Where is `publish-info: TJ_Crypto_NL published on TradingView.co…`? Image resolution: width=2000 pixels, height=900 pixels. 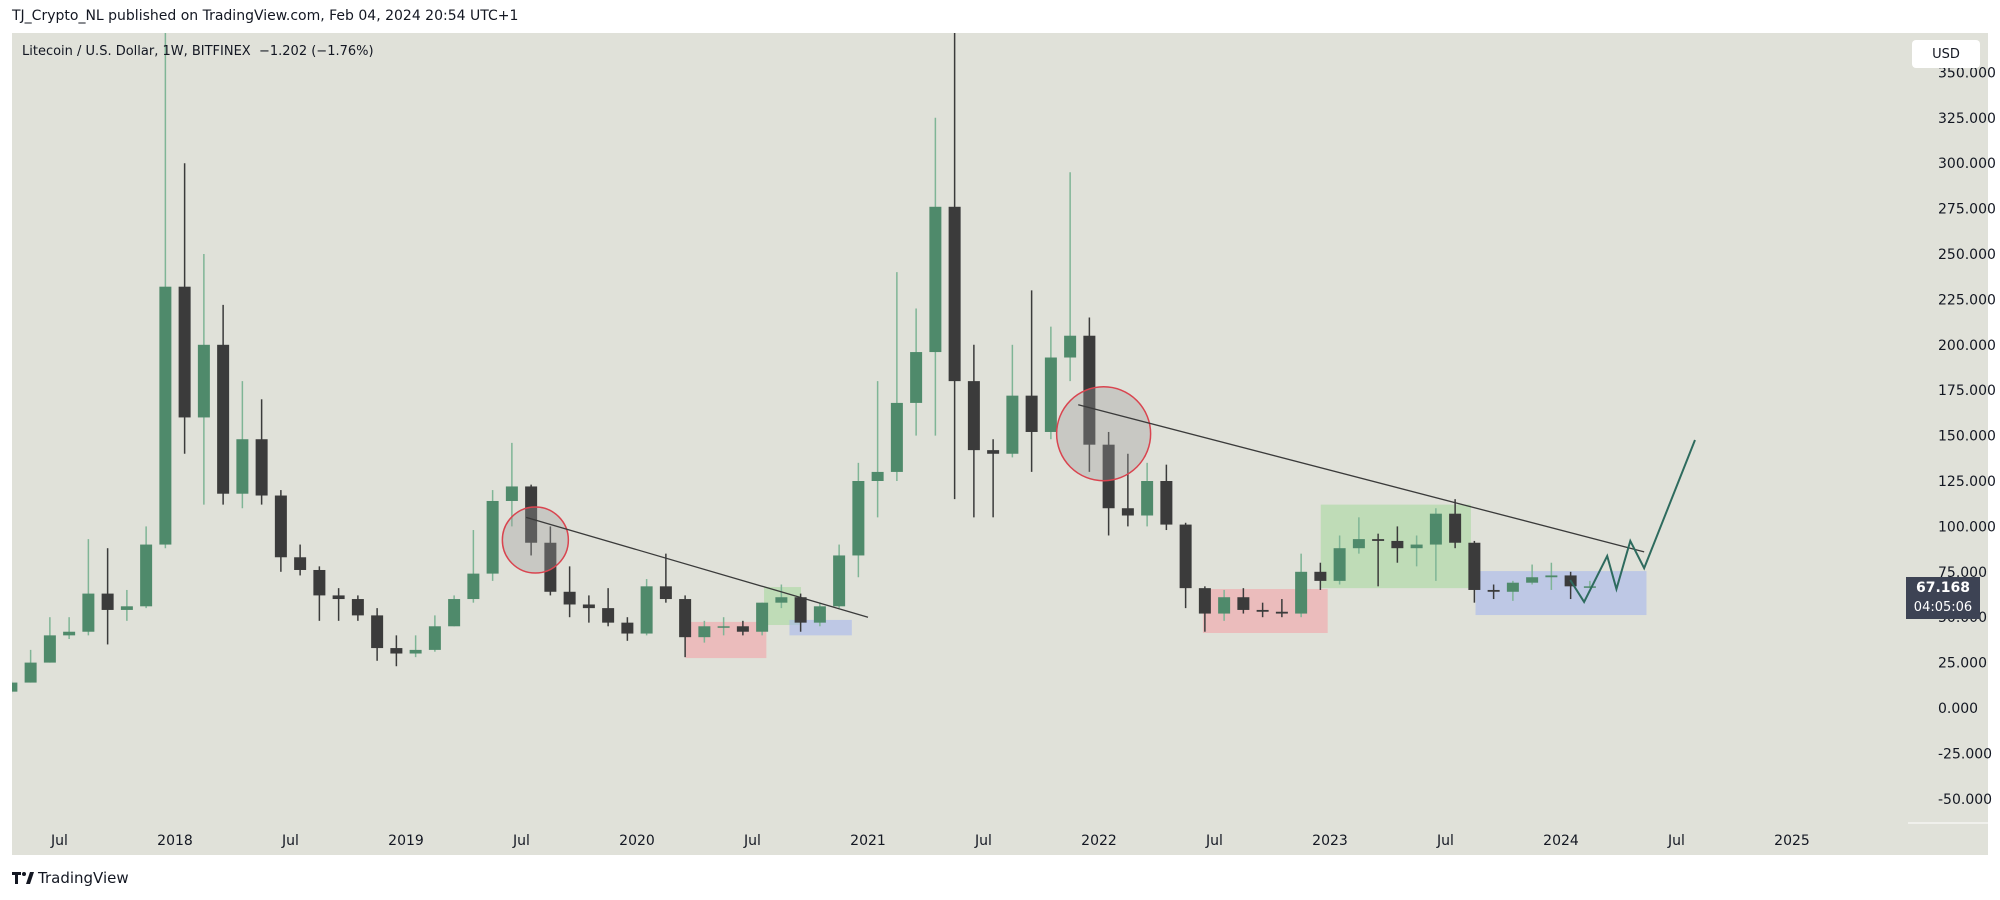
publish-info: TJ_Crypto_NL published on TradingView.co… is located at coordinates (265, 16).